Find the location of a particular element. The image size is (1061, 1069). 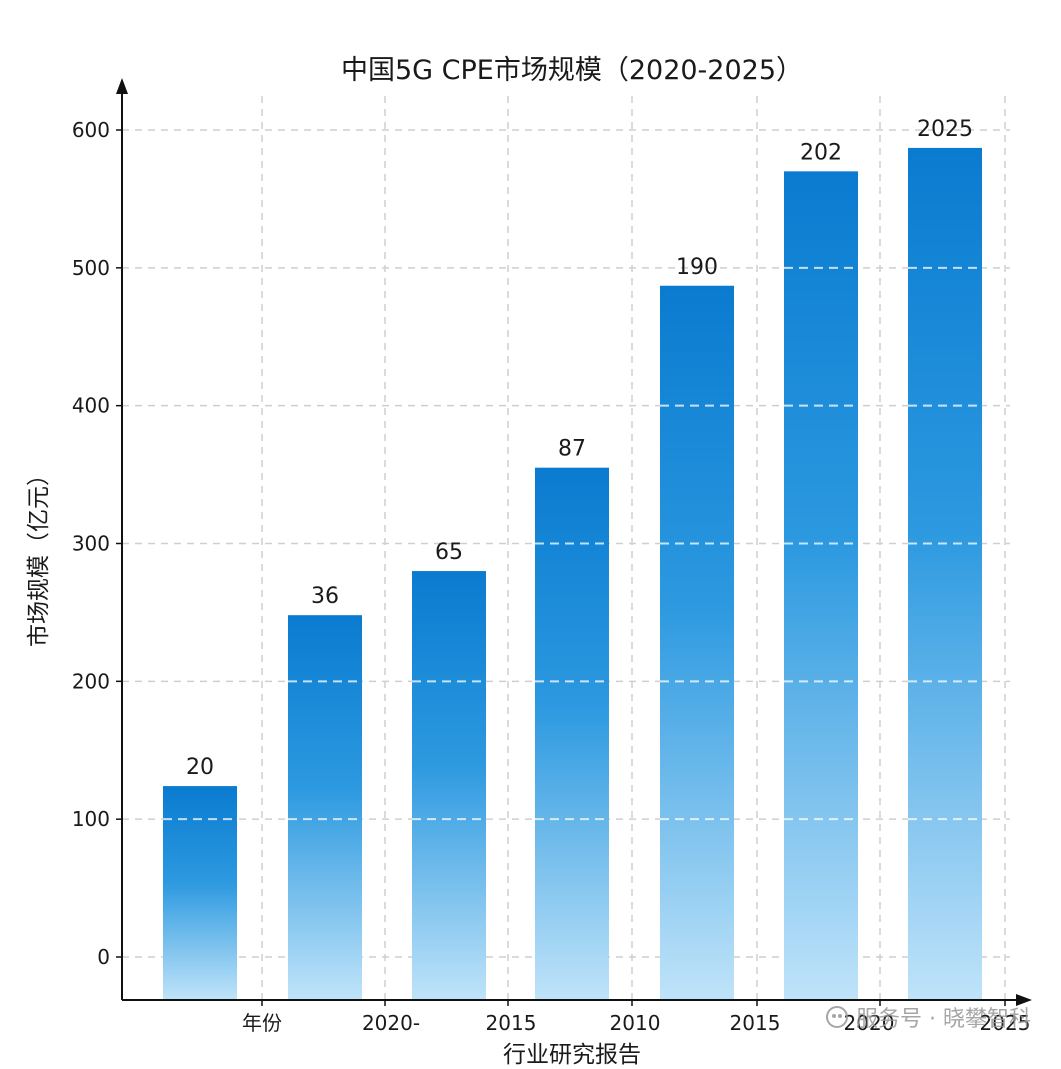

x-axis-arrow-icon is located at coordinates (1024, 1000).